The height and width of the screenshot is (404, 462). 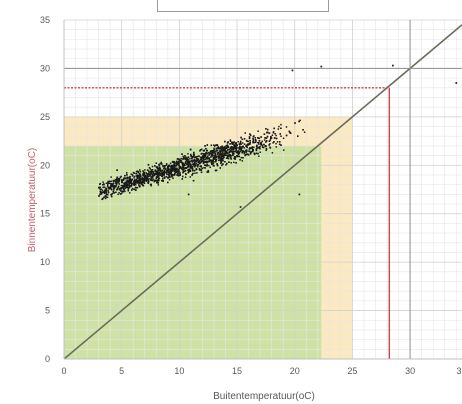 I want to click on x-tick-label: 5, so click(x=121, y=371).